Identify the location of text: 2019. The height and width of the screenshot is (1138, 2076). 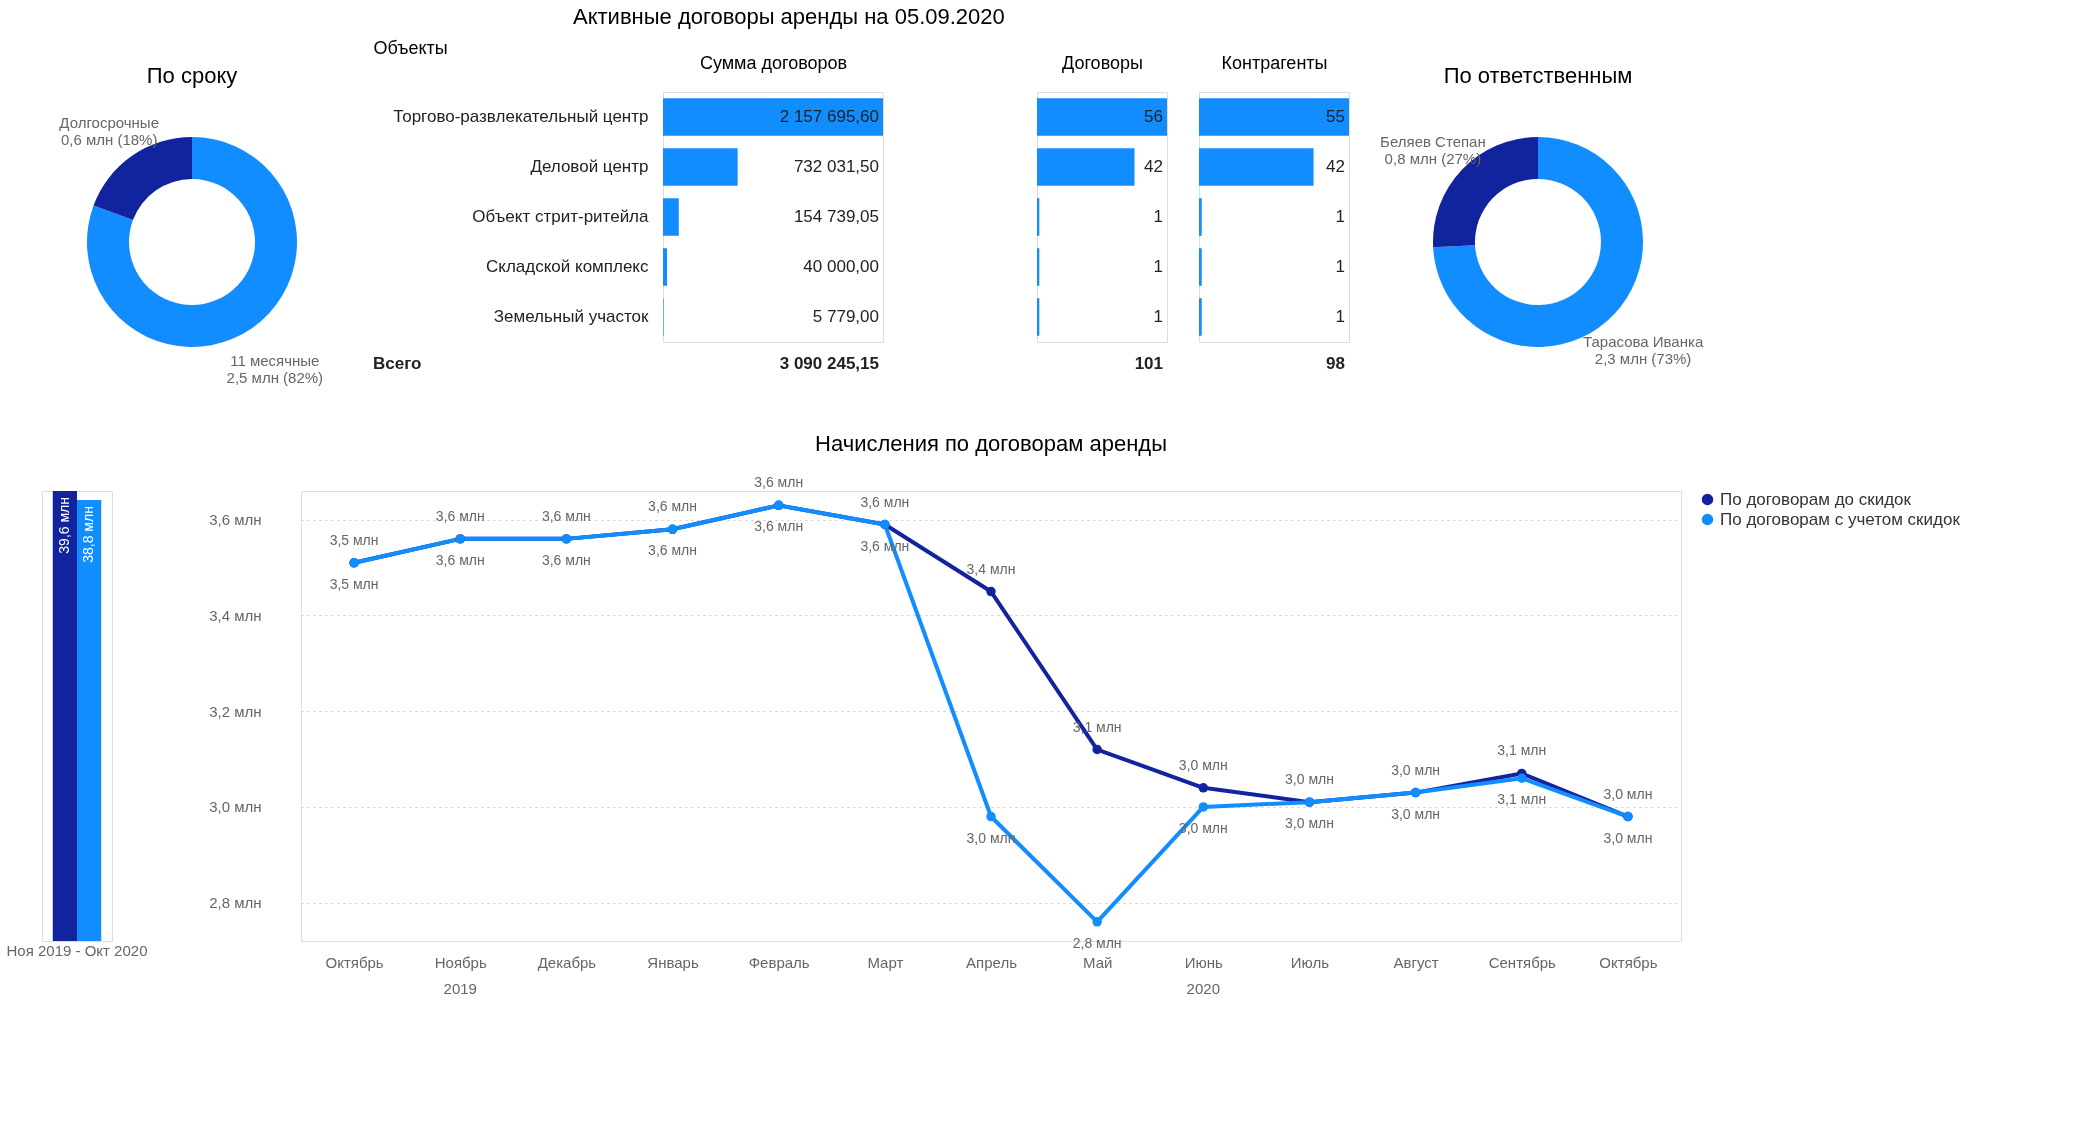
(460, 988).